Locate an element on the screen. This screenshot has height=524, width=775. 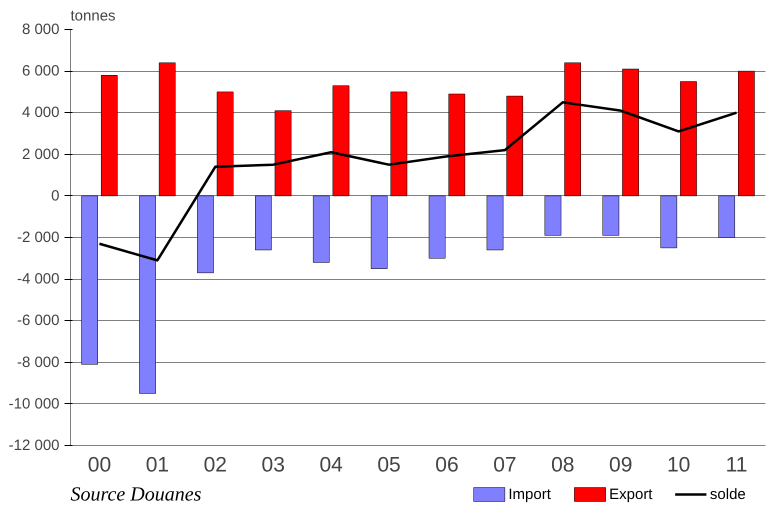
x-tick-label: 01 is located at coordinates (158, 465).